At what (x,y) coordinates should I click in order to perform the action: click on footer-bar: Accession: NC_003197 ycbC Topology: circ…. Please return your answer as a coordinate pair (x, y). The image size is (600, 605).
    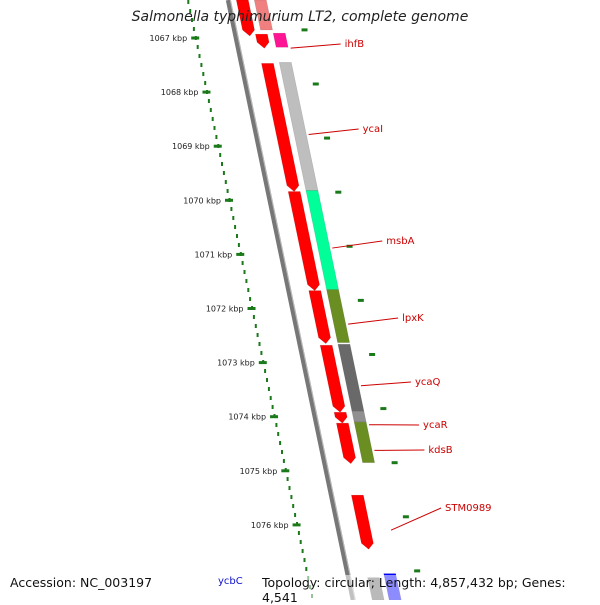
    Looking at the image, I should click on (300, 582).